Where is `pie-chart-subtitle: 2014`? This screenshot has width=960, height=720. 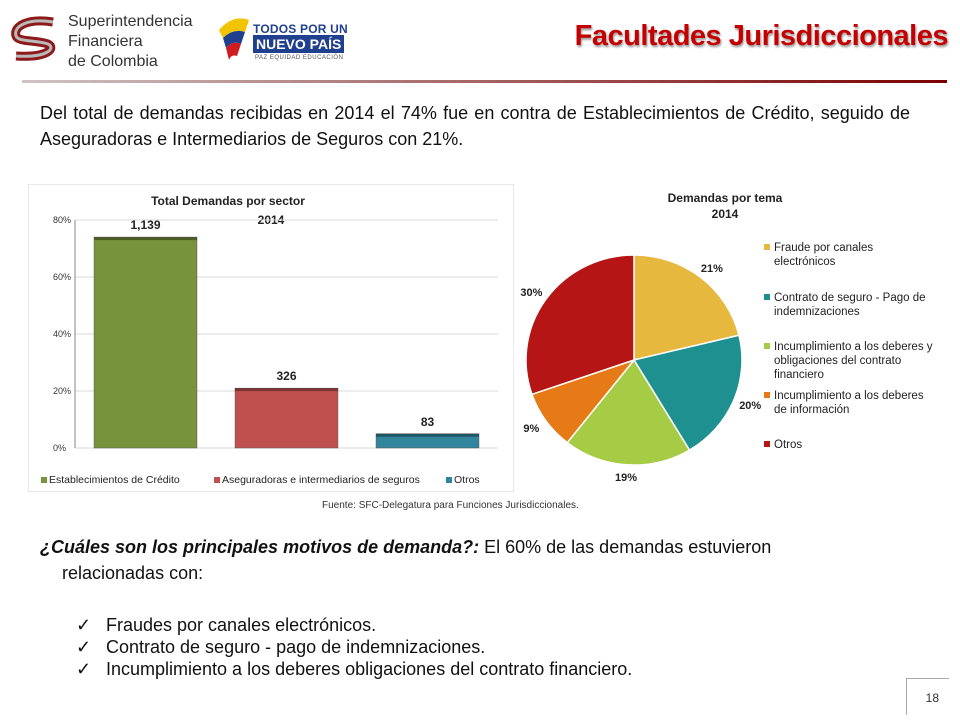 pie-chart-subtitle: 2014 is located at coordinates (725, 214).